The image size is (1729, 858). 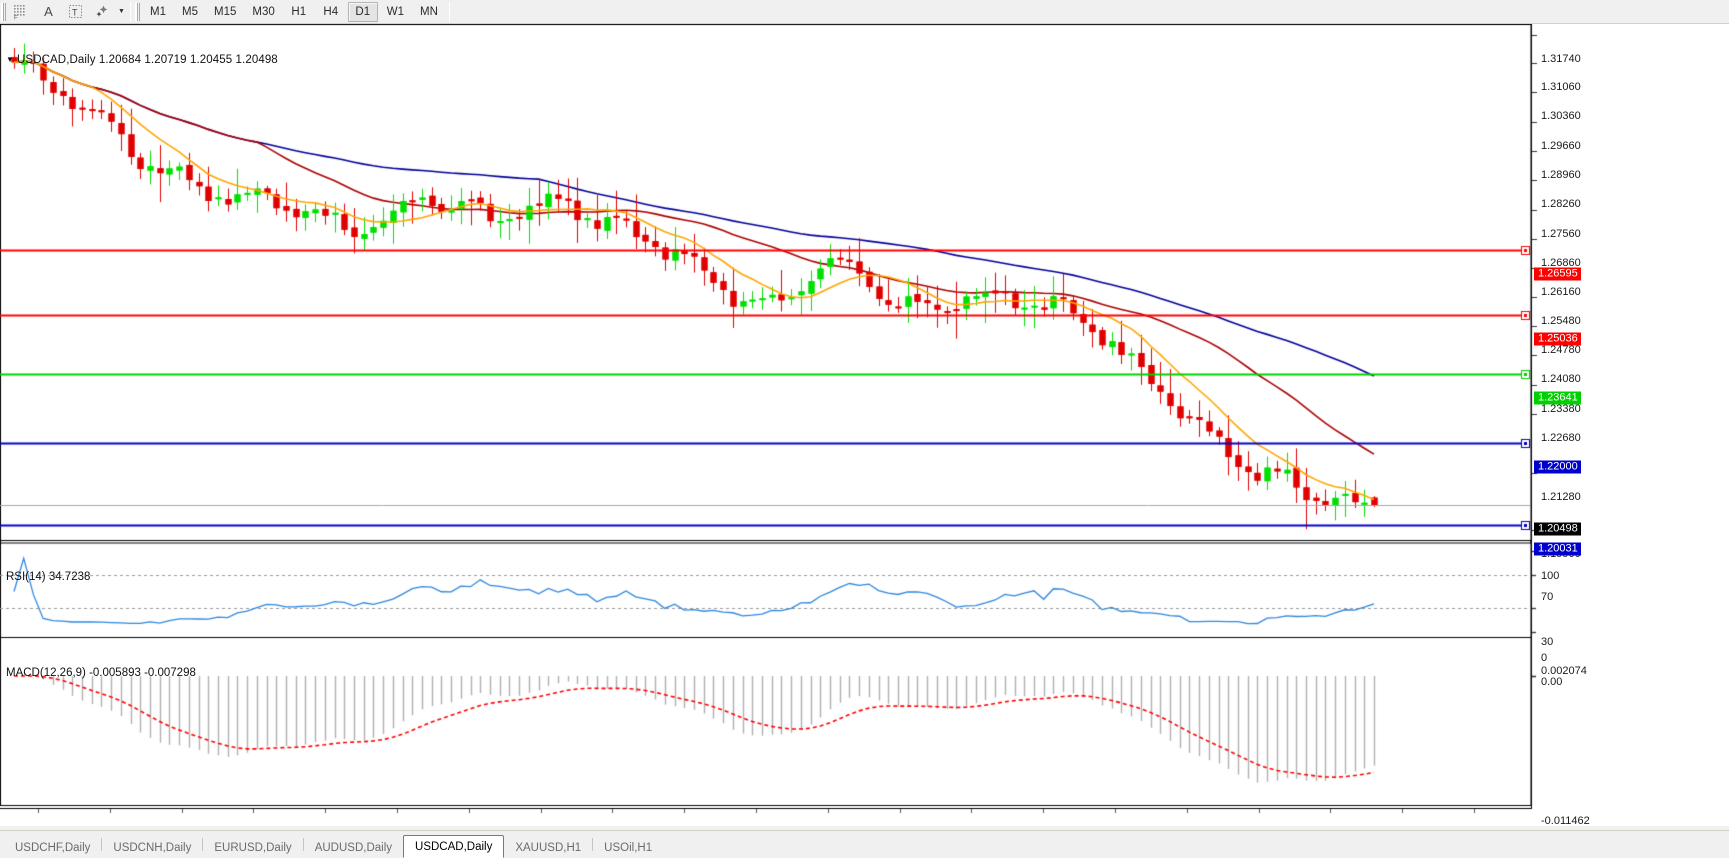 What do you see at coordinates (1561, 320) in the screenshot?
I see `price-tick-1-25480: 1.25480` at bounding box center [1561, 320].